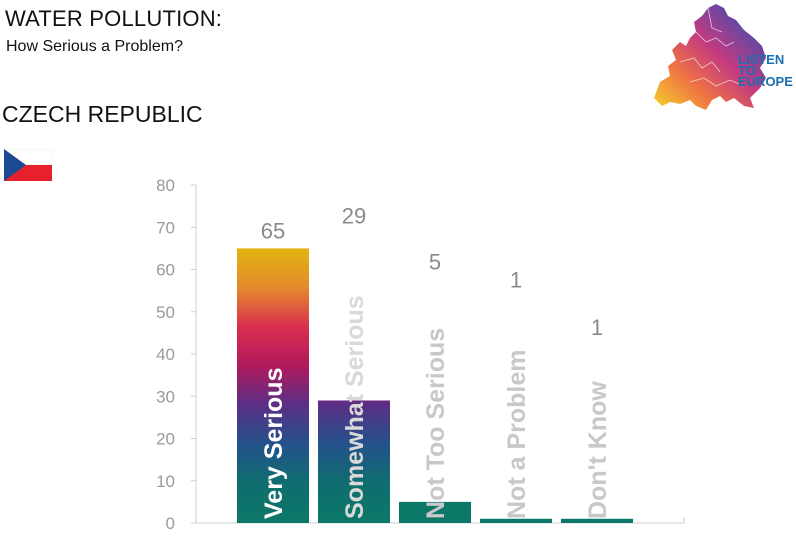 The image size is (796, 541). Describe the element at coordinates (517, 434) in the screenshot. I see `category-label: Not a Problem` at that location.